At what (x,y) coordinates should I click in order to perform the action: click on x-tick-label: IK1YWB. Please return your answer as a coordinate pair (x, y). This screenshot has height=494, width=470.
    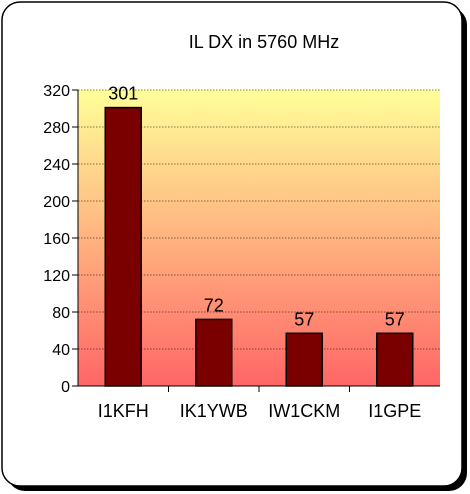
    Looking at the image, I should click on (214, 411).